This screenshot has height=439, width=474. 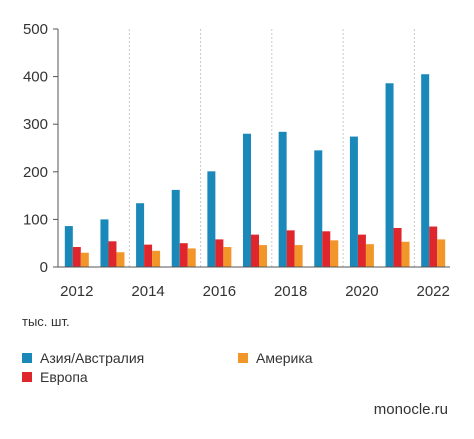 What do you see at coordinates (44, 267) in the screenshot?
I see `y-tick-label: 0` at bounding box center [44, 267].